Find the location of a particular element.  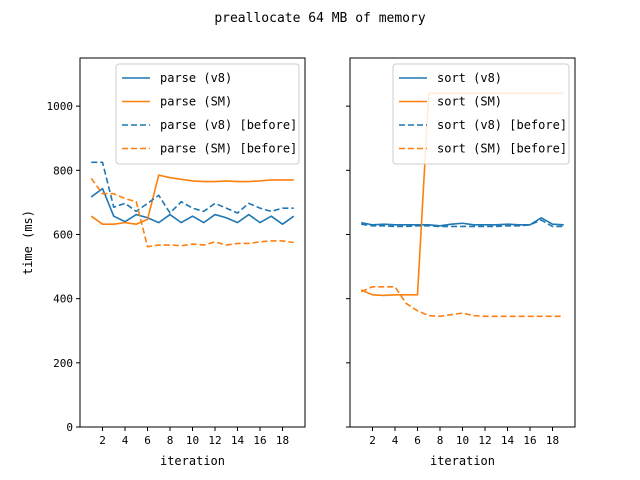

chart-title: preallocate 64 MB of memory is located at coordinates (319, 18).